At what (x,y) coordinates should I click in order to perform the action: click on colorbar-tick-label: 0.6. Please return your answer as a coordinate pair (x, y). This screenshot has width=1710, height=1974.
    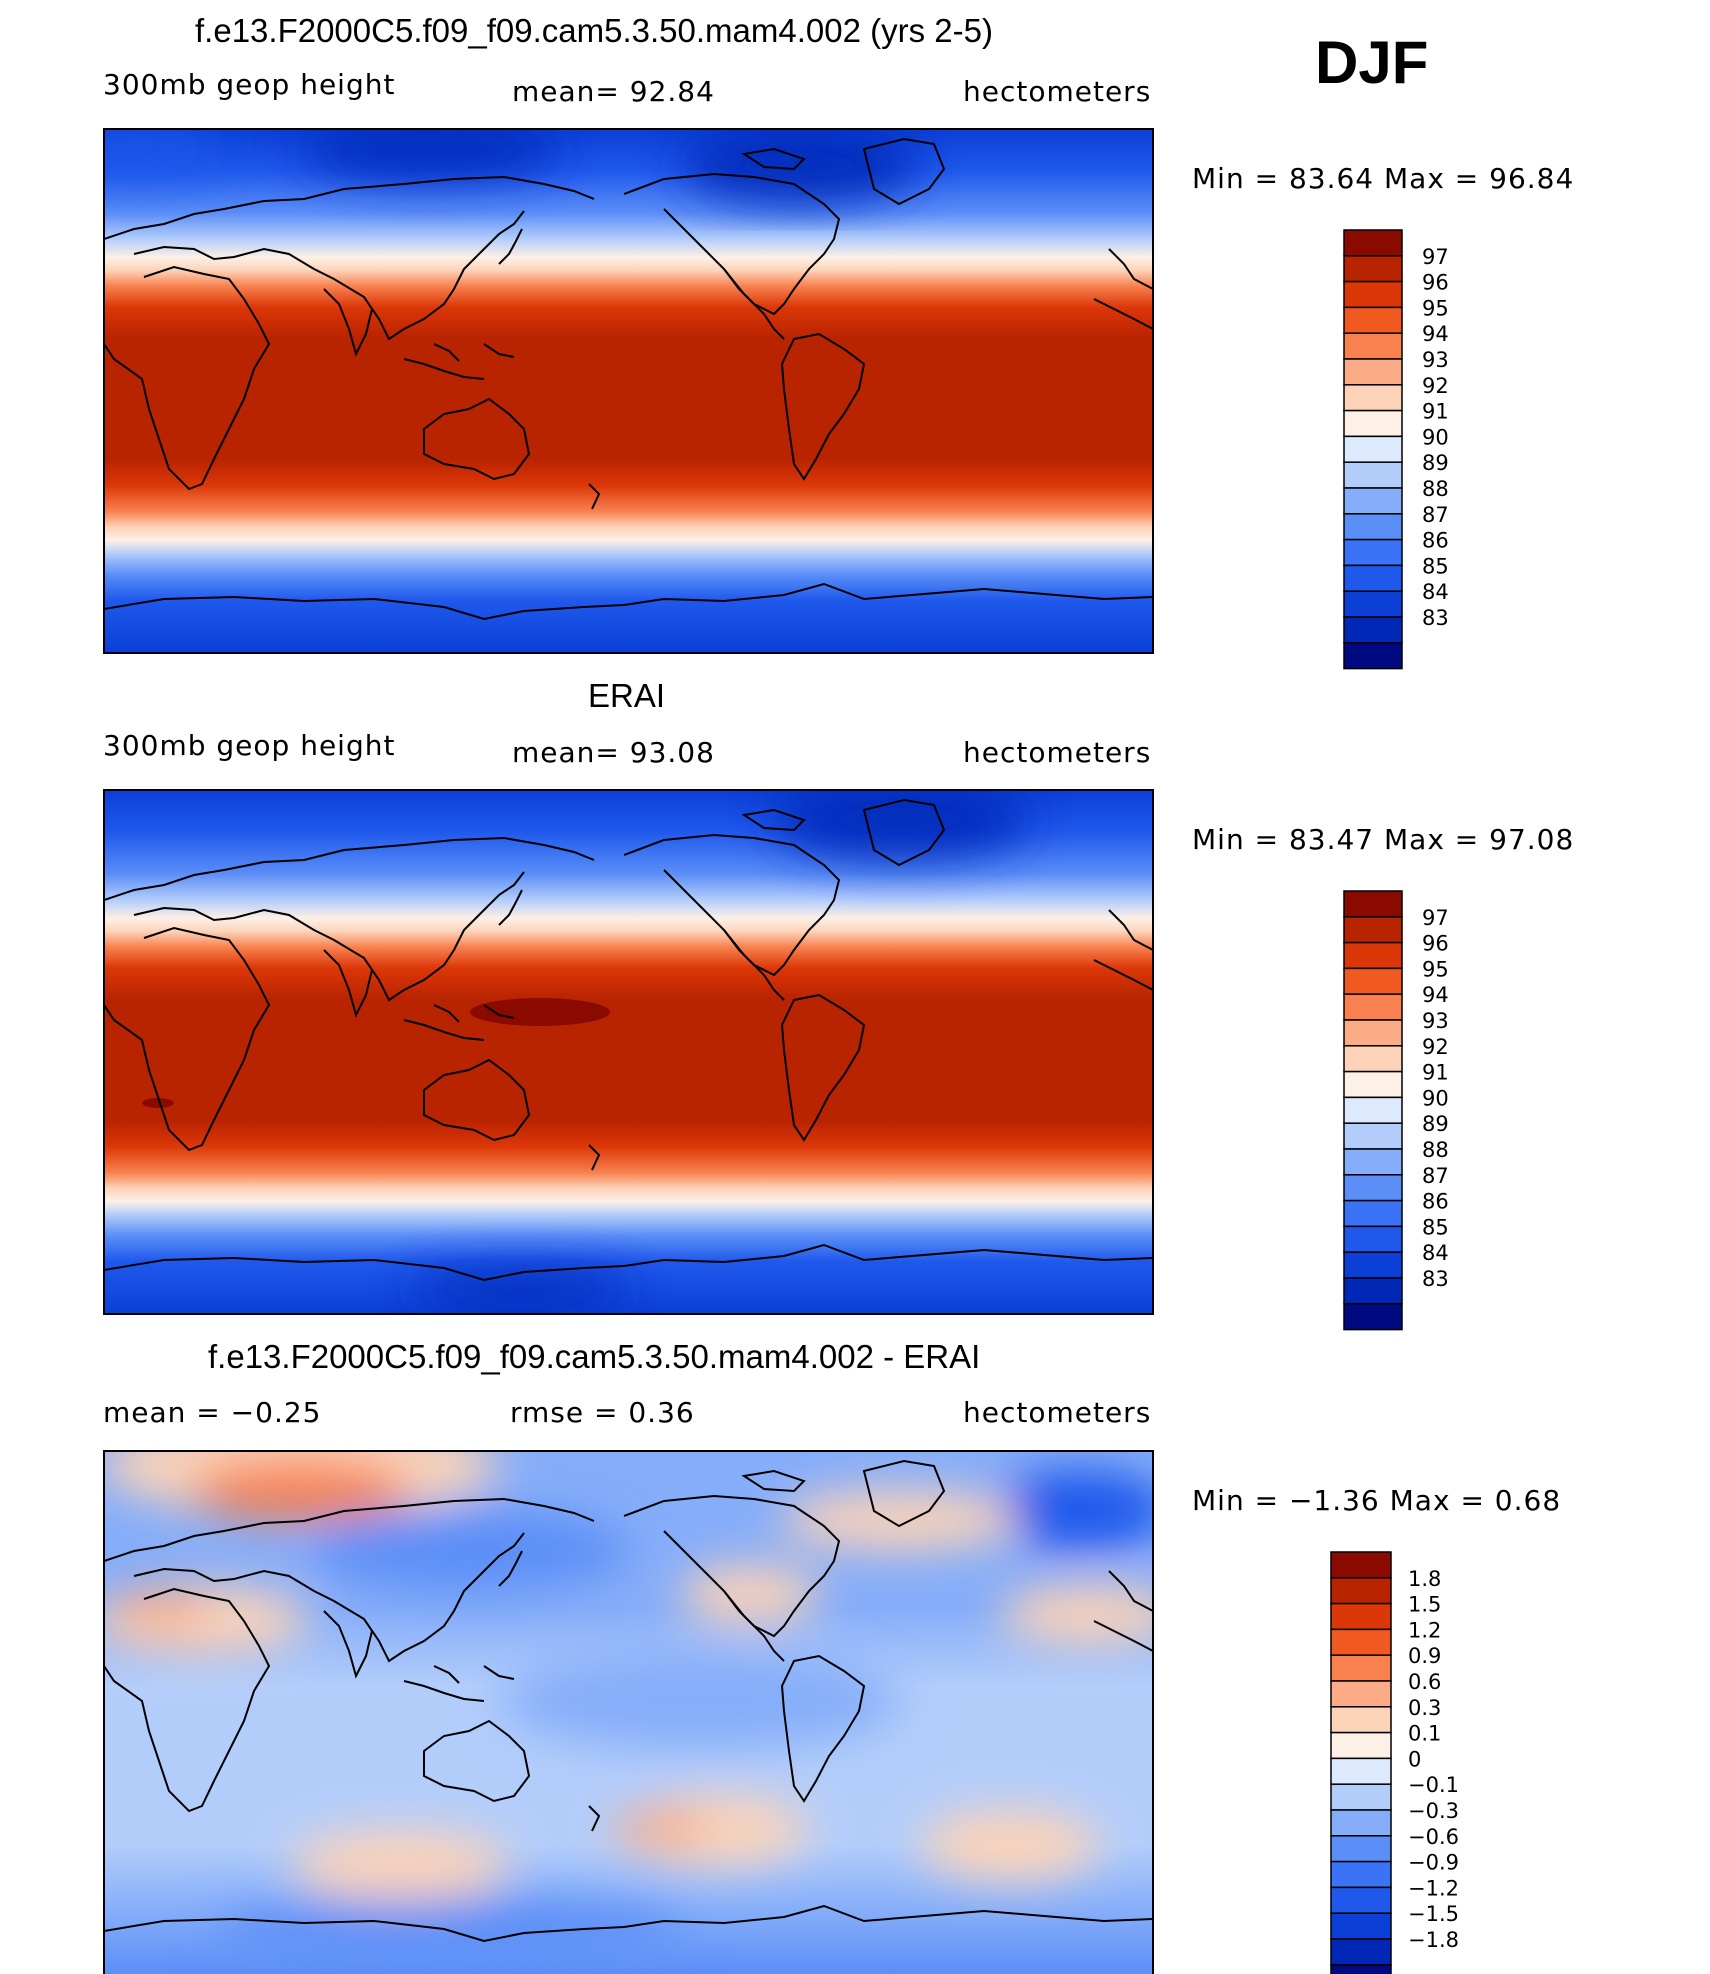
    Looking at the image, I should click on (1424, 1682).